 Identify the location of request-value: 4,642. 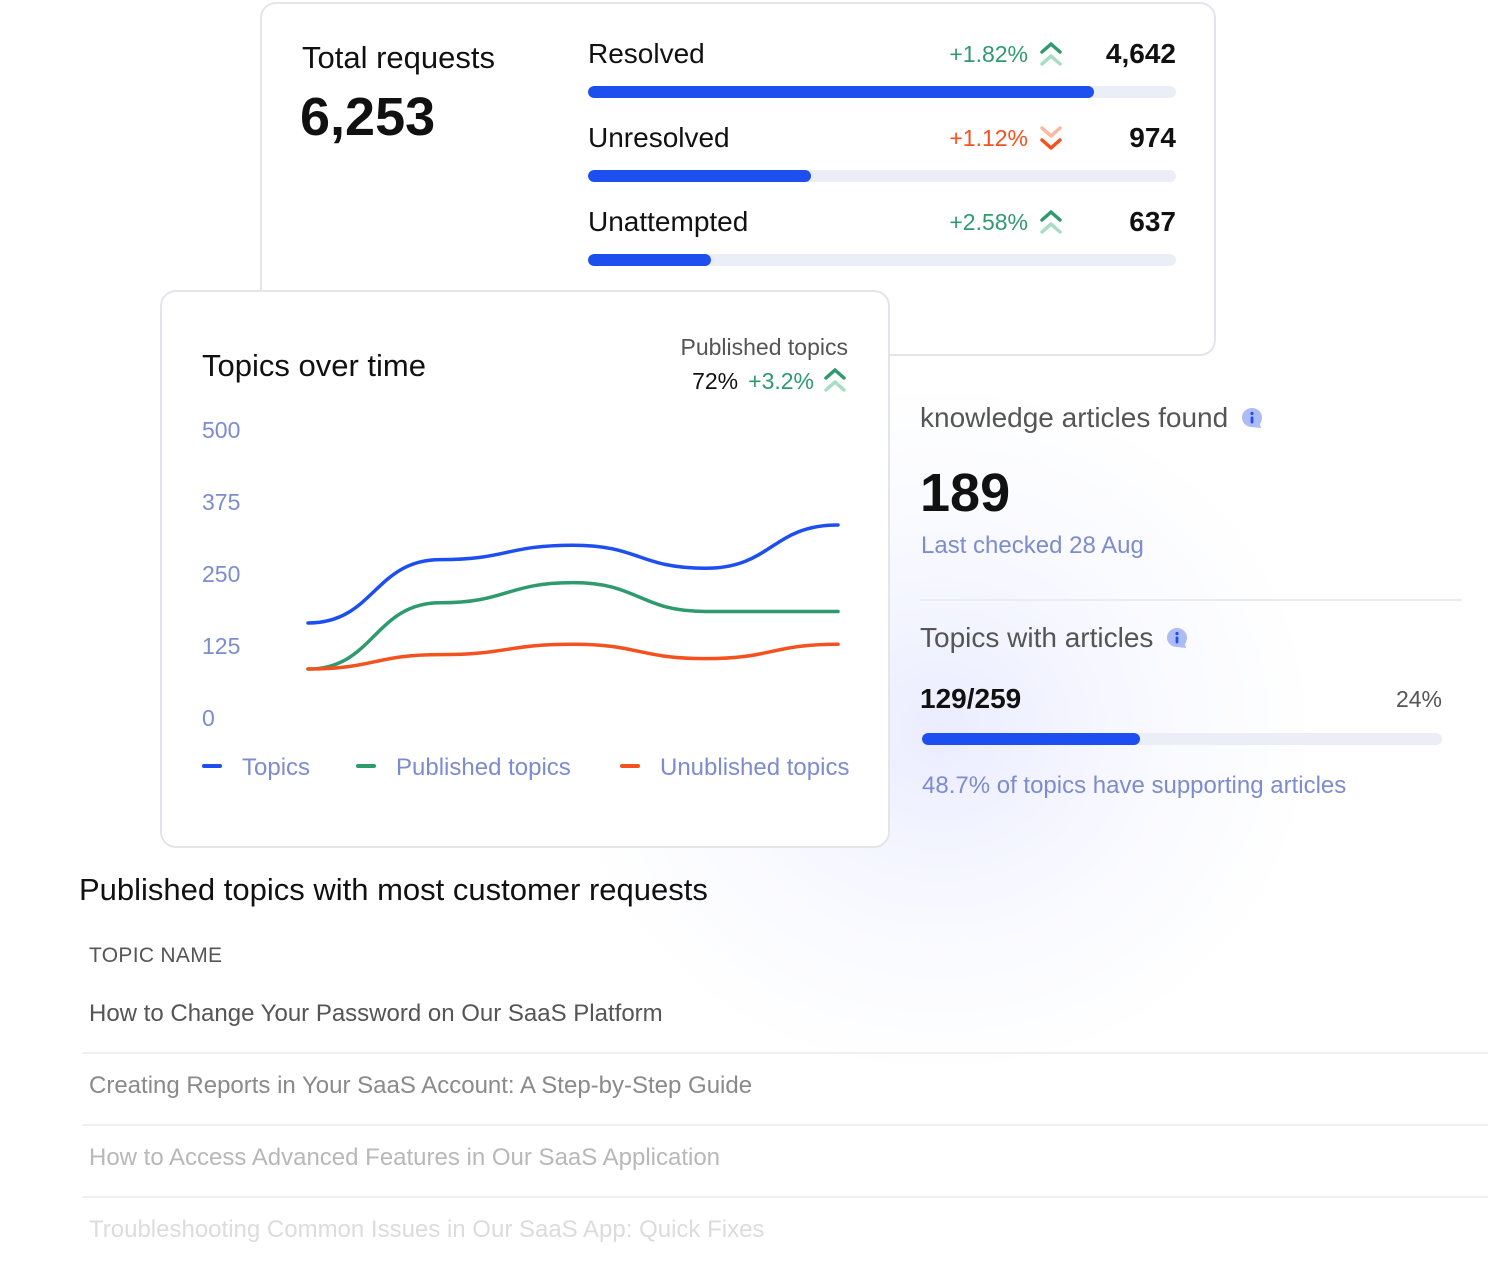
(1140, 53).